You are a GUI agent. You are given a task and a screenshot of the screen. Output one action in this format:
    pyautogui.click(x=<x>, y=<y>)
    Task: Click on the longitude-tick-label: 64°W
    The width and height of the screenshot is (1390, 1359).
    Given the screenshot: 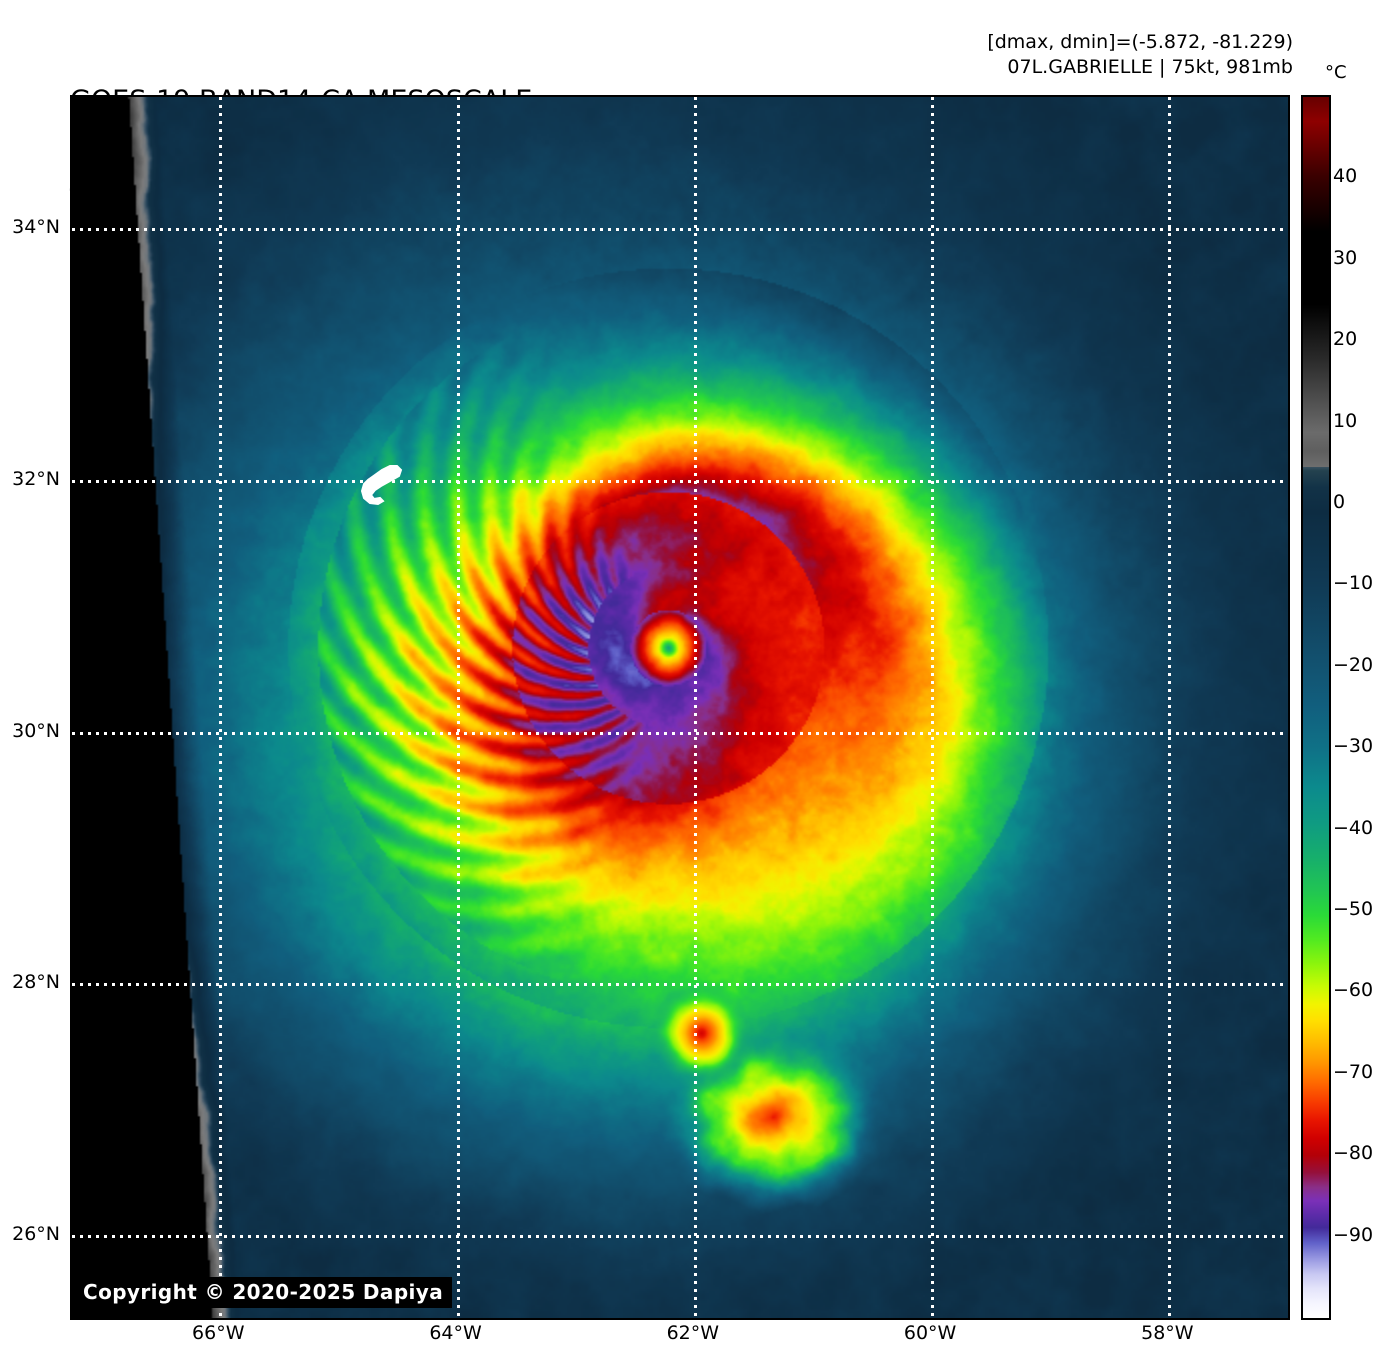 What is the action you would take?
    pyautogui.click(x=455, y=1333)
    